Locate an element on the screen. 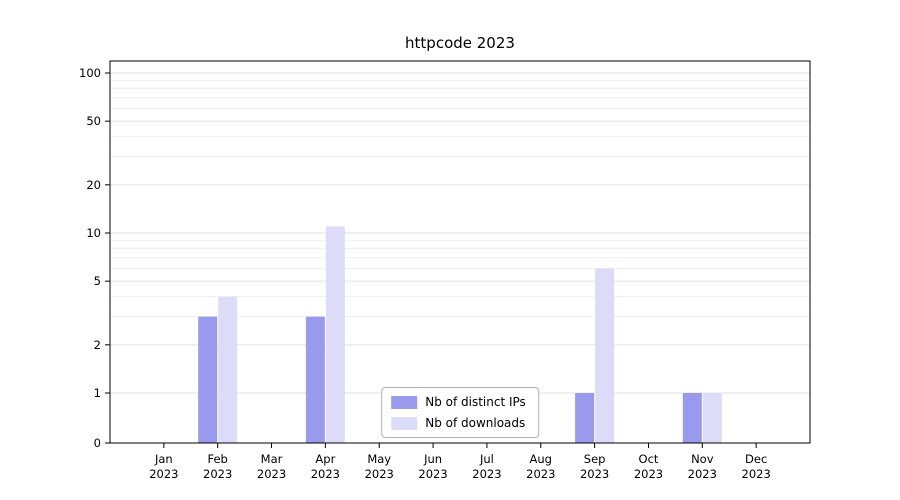  y-tick-label: 20 is located at coordinates (93, 185).